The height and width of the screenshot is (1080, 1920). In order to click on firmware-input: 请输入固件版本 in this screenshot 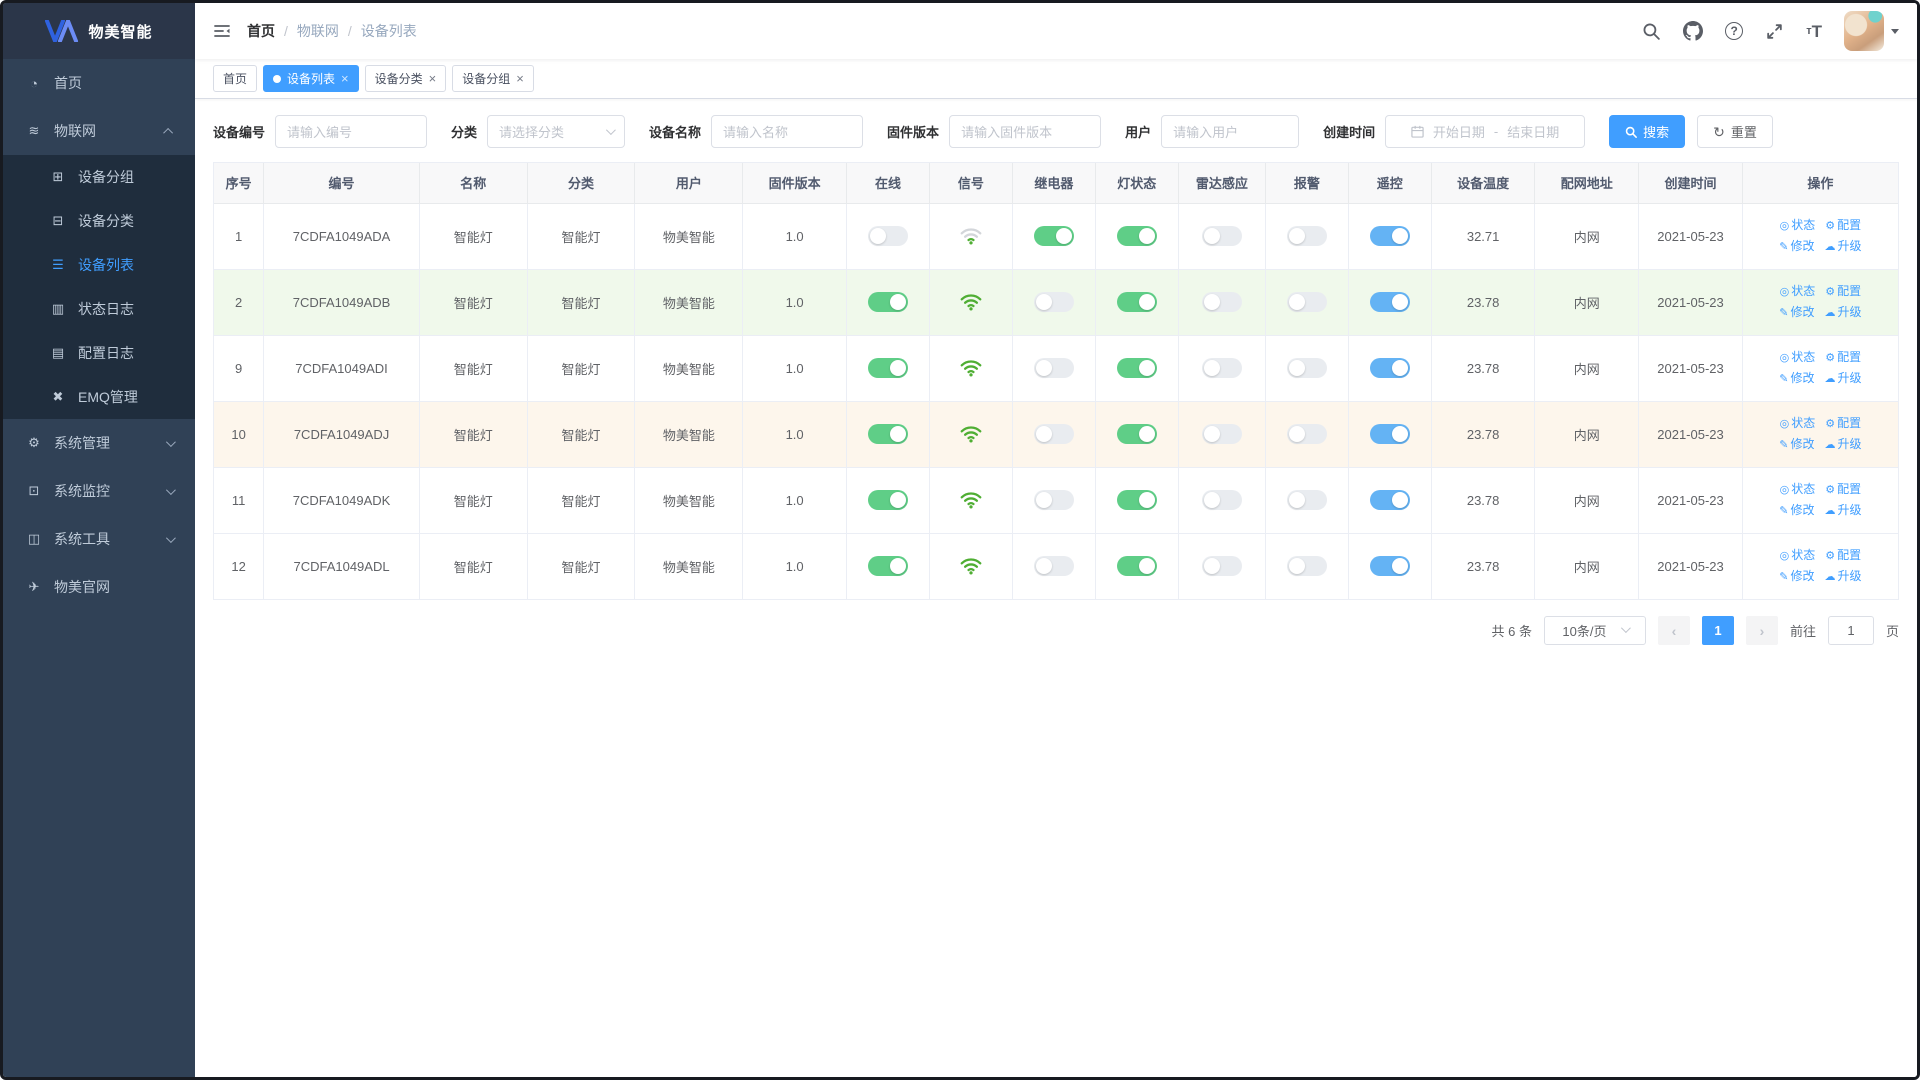, I will do `click(1025, 131)`.